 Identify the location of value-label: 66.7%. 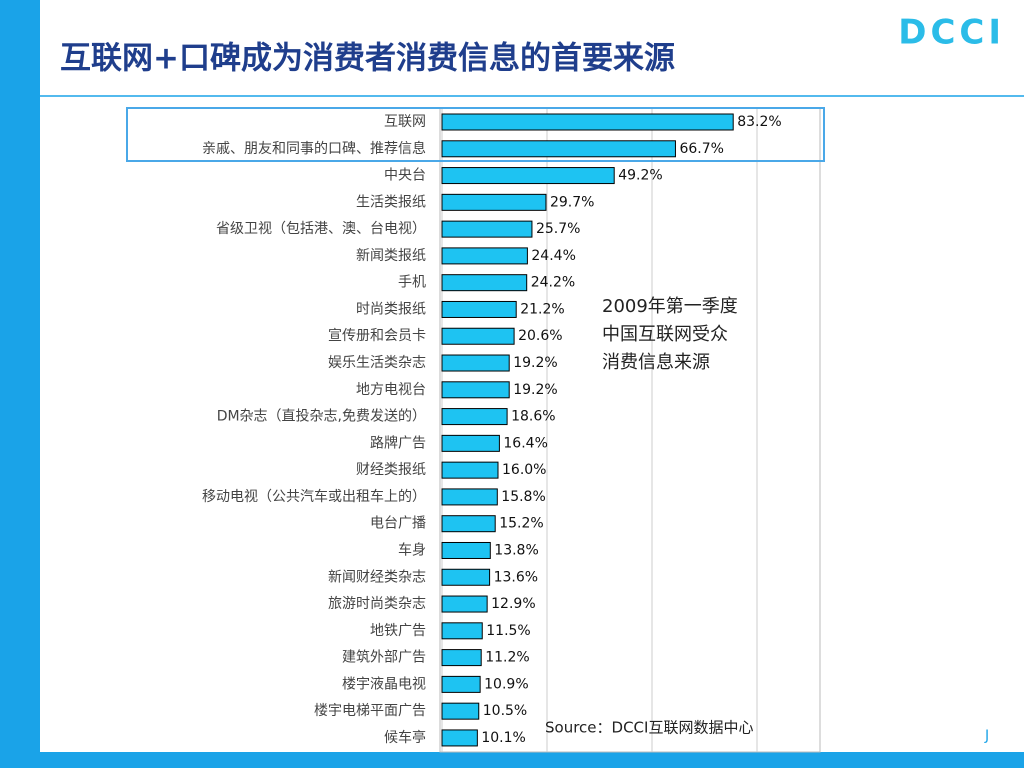
(701, 149).